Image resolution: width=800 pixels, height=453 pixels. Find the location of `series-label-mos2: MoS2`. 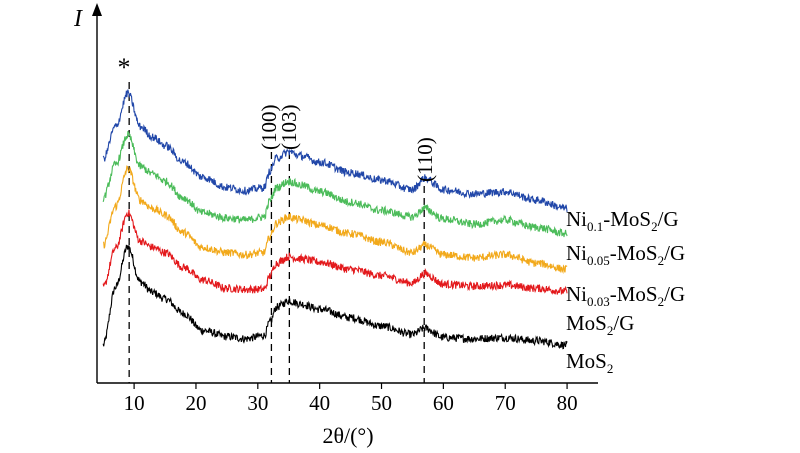

series-label-mos2: MoS2 is located at coordinates (589, 362).